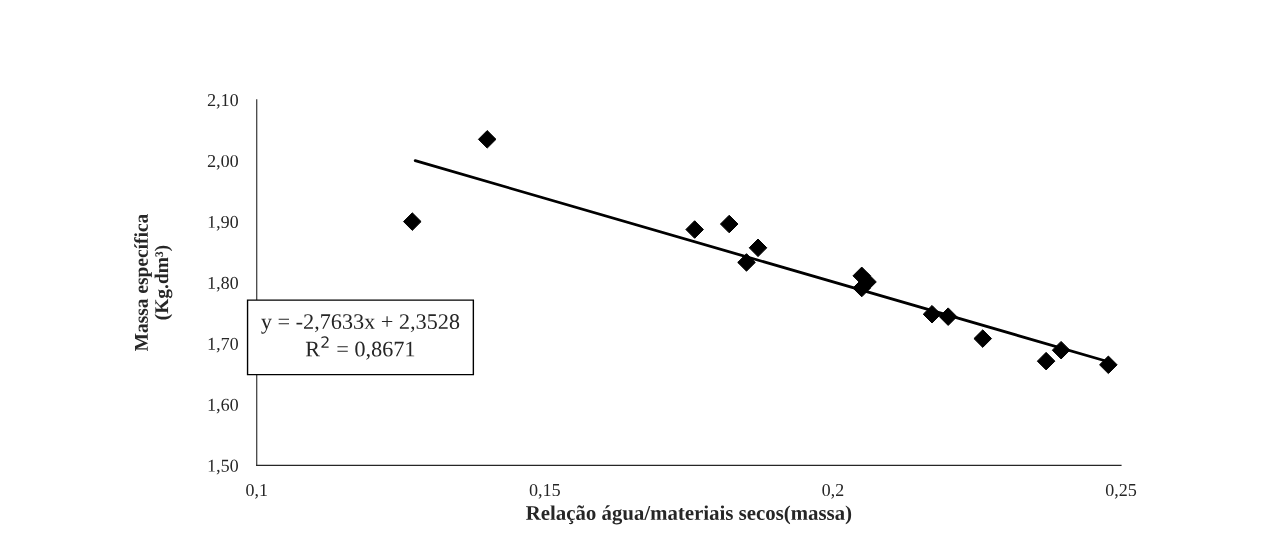 Image resolution: width=1271 pixels, height=554 pixels. What do you see at coordinates (1121, 491) in the screenshot?
I see `x-tick-label: 0,25` at bounding box center [1121, 491].